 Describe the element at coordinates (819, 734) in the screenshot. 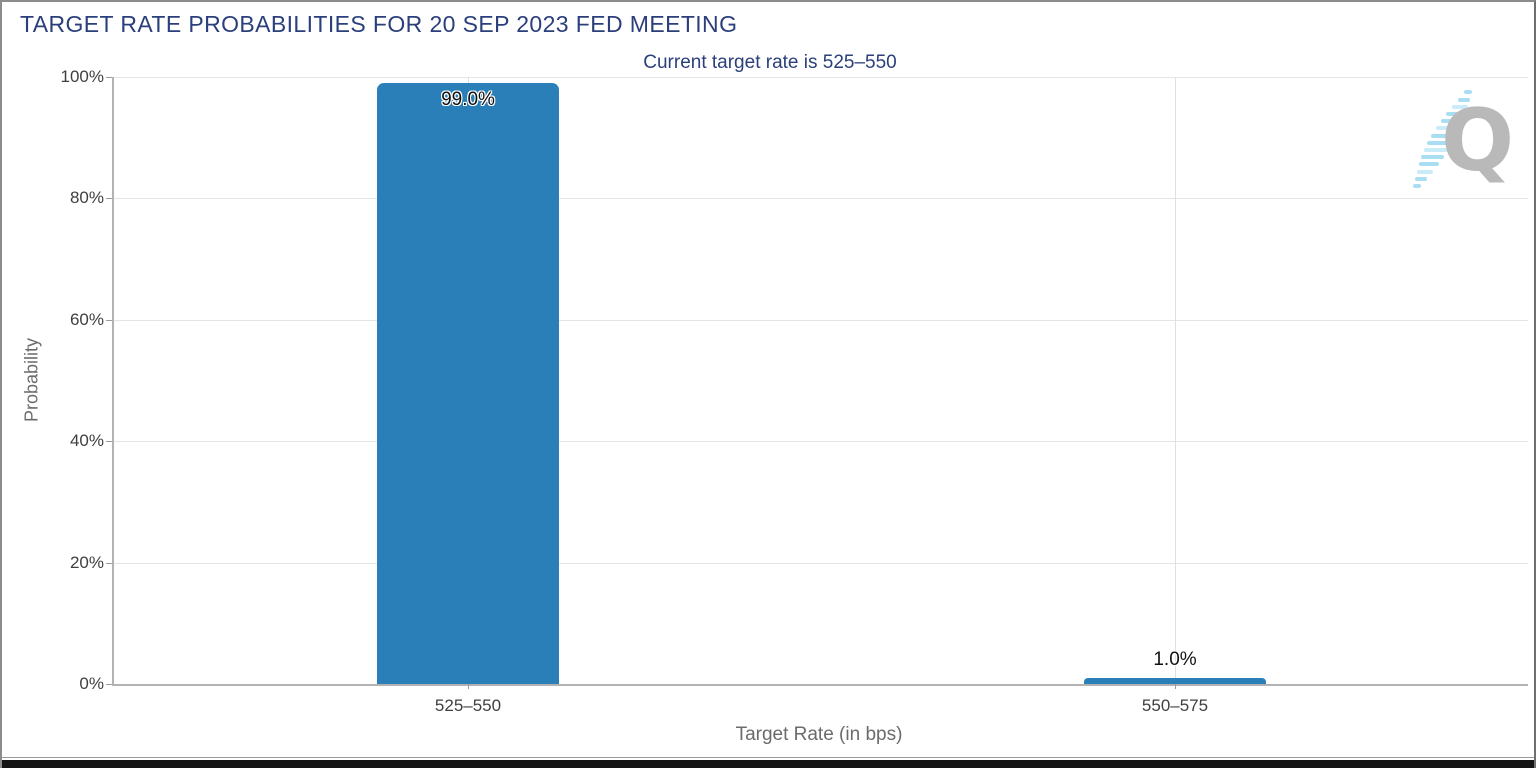

I see `x-axis-title: Target Rate (in bps)` at that location.